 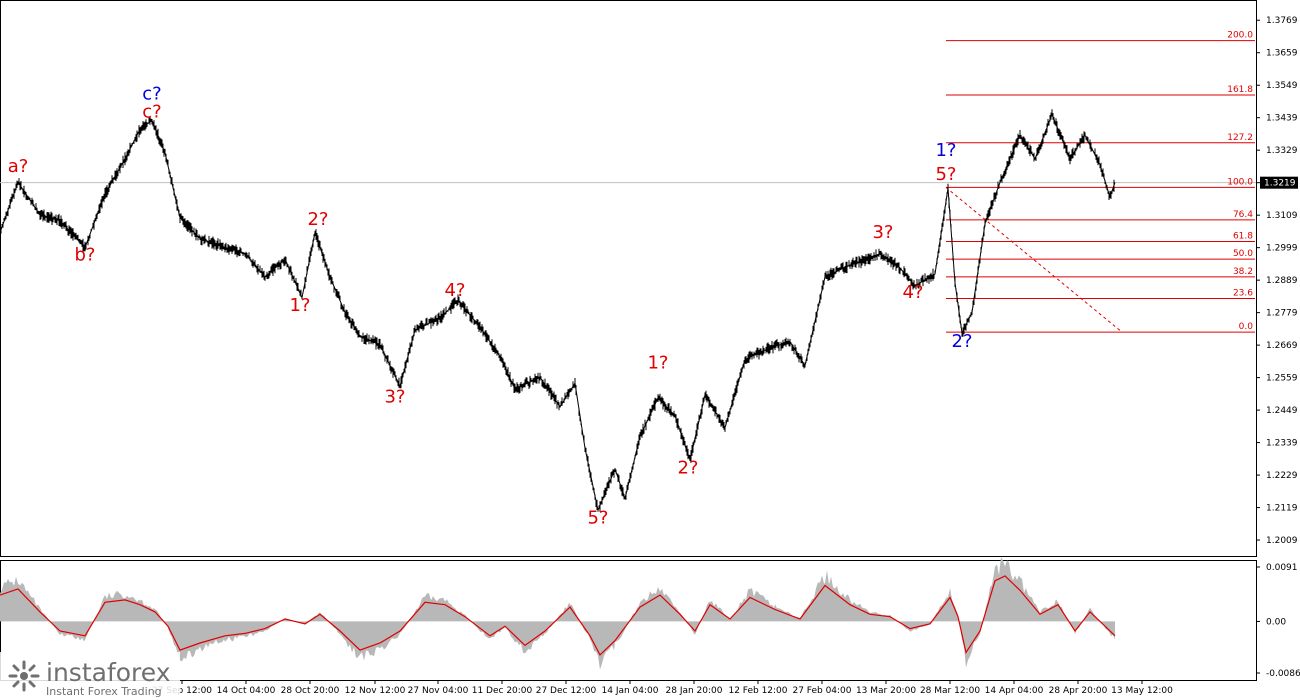 I want to click on oscillator-panel, so click(x=558, y=613).